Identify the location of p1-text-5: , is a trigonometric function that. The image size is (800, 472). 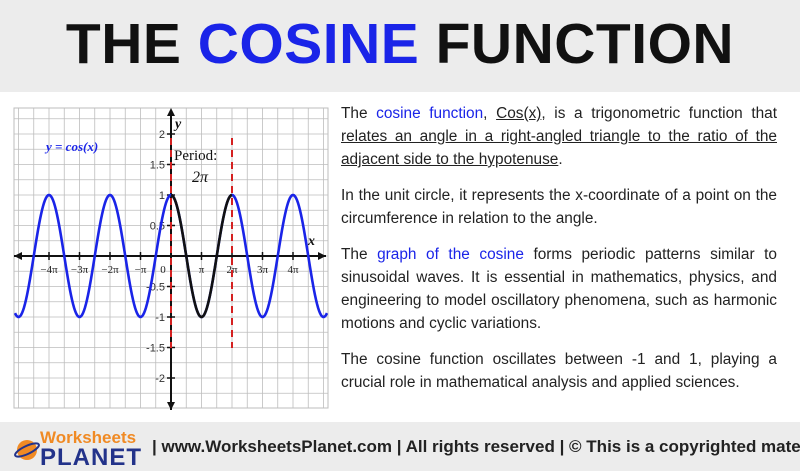
(659, 113).